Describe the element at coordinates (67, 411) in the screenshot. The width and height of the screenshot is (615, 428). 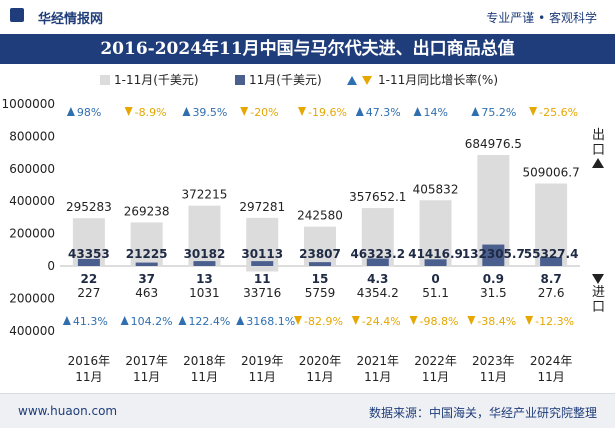
I see `footer-url: www.huaon.com` at that location.